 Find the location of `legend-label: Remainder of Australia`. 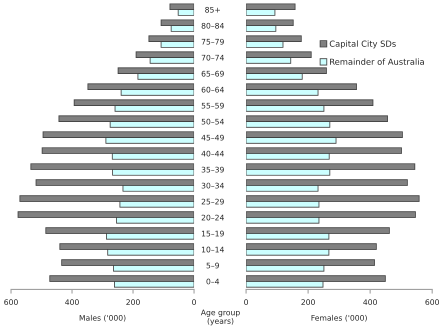

legend-label: Remainder of Australia is located at coordinates (377, 61).